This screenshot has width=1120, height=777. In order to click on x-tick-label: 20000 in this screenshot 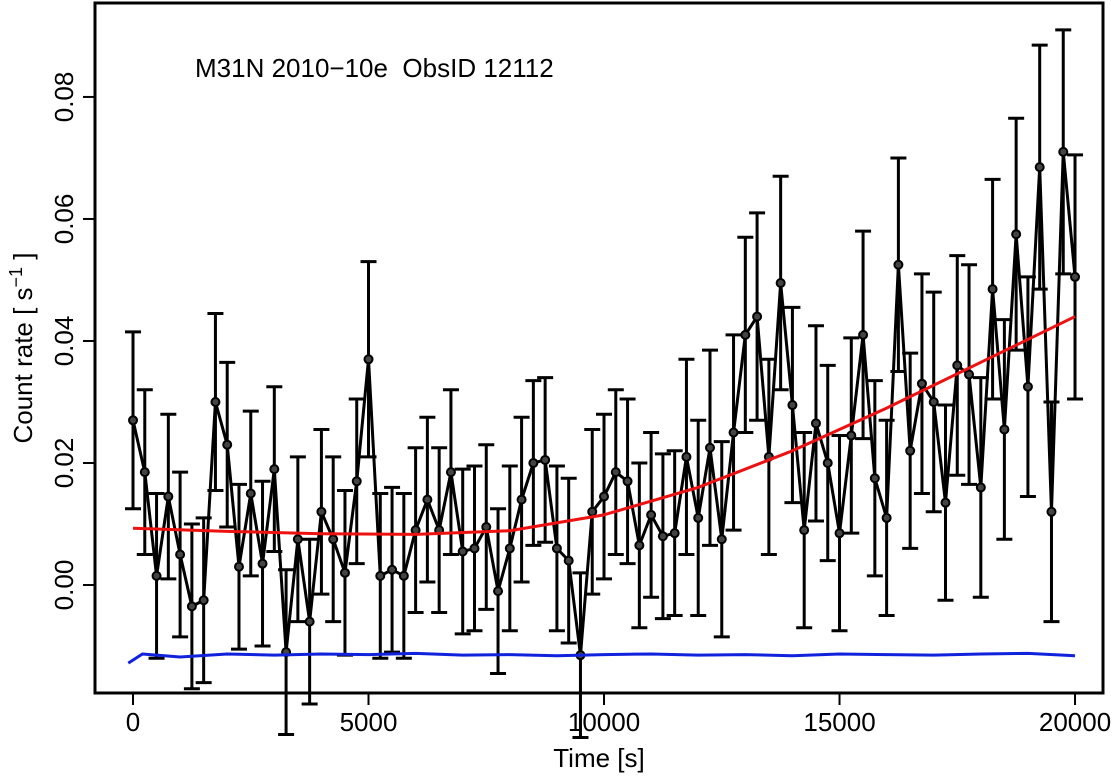, I will do `click(1075, 722)`.